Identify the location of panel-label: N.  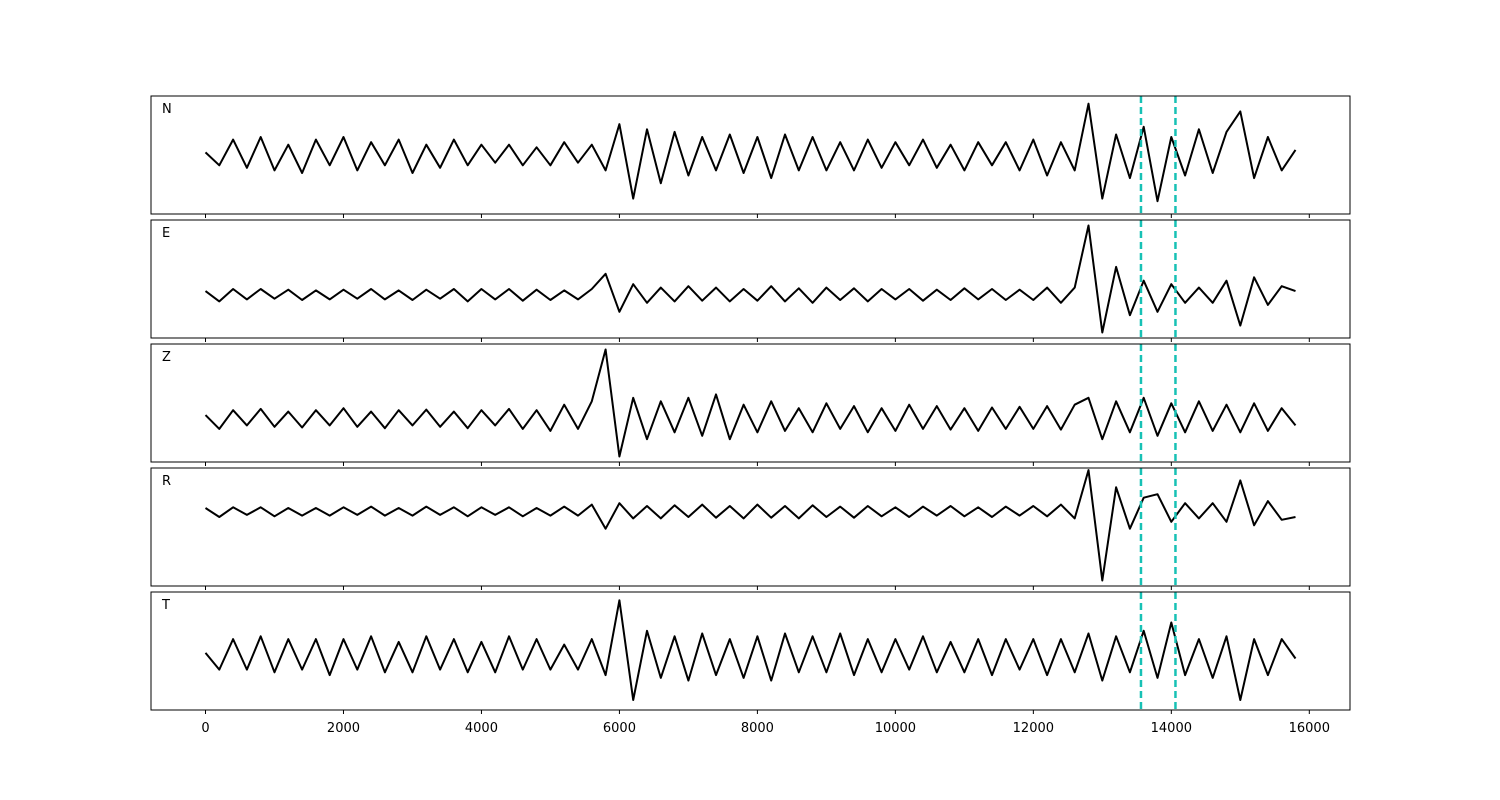
(167, 109).